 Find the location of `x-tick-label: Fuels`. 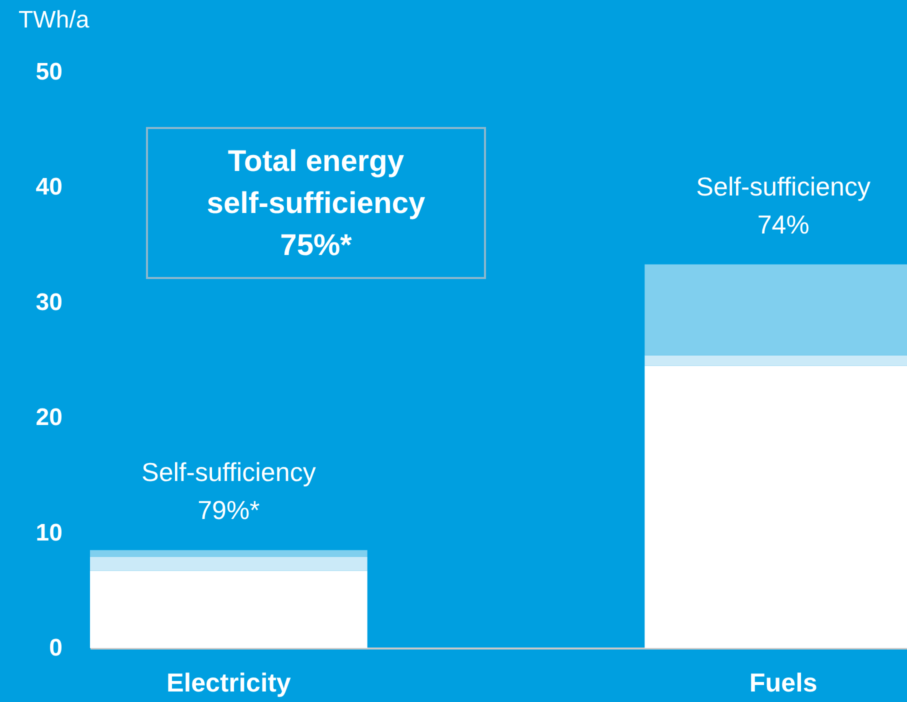

x-tick-label: Fuels is located at coordinates (783, 683).